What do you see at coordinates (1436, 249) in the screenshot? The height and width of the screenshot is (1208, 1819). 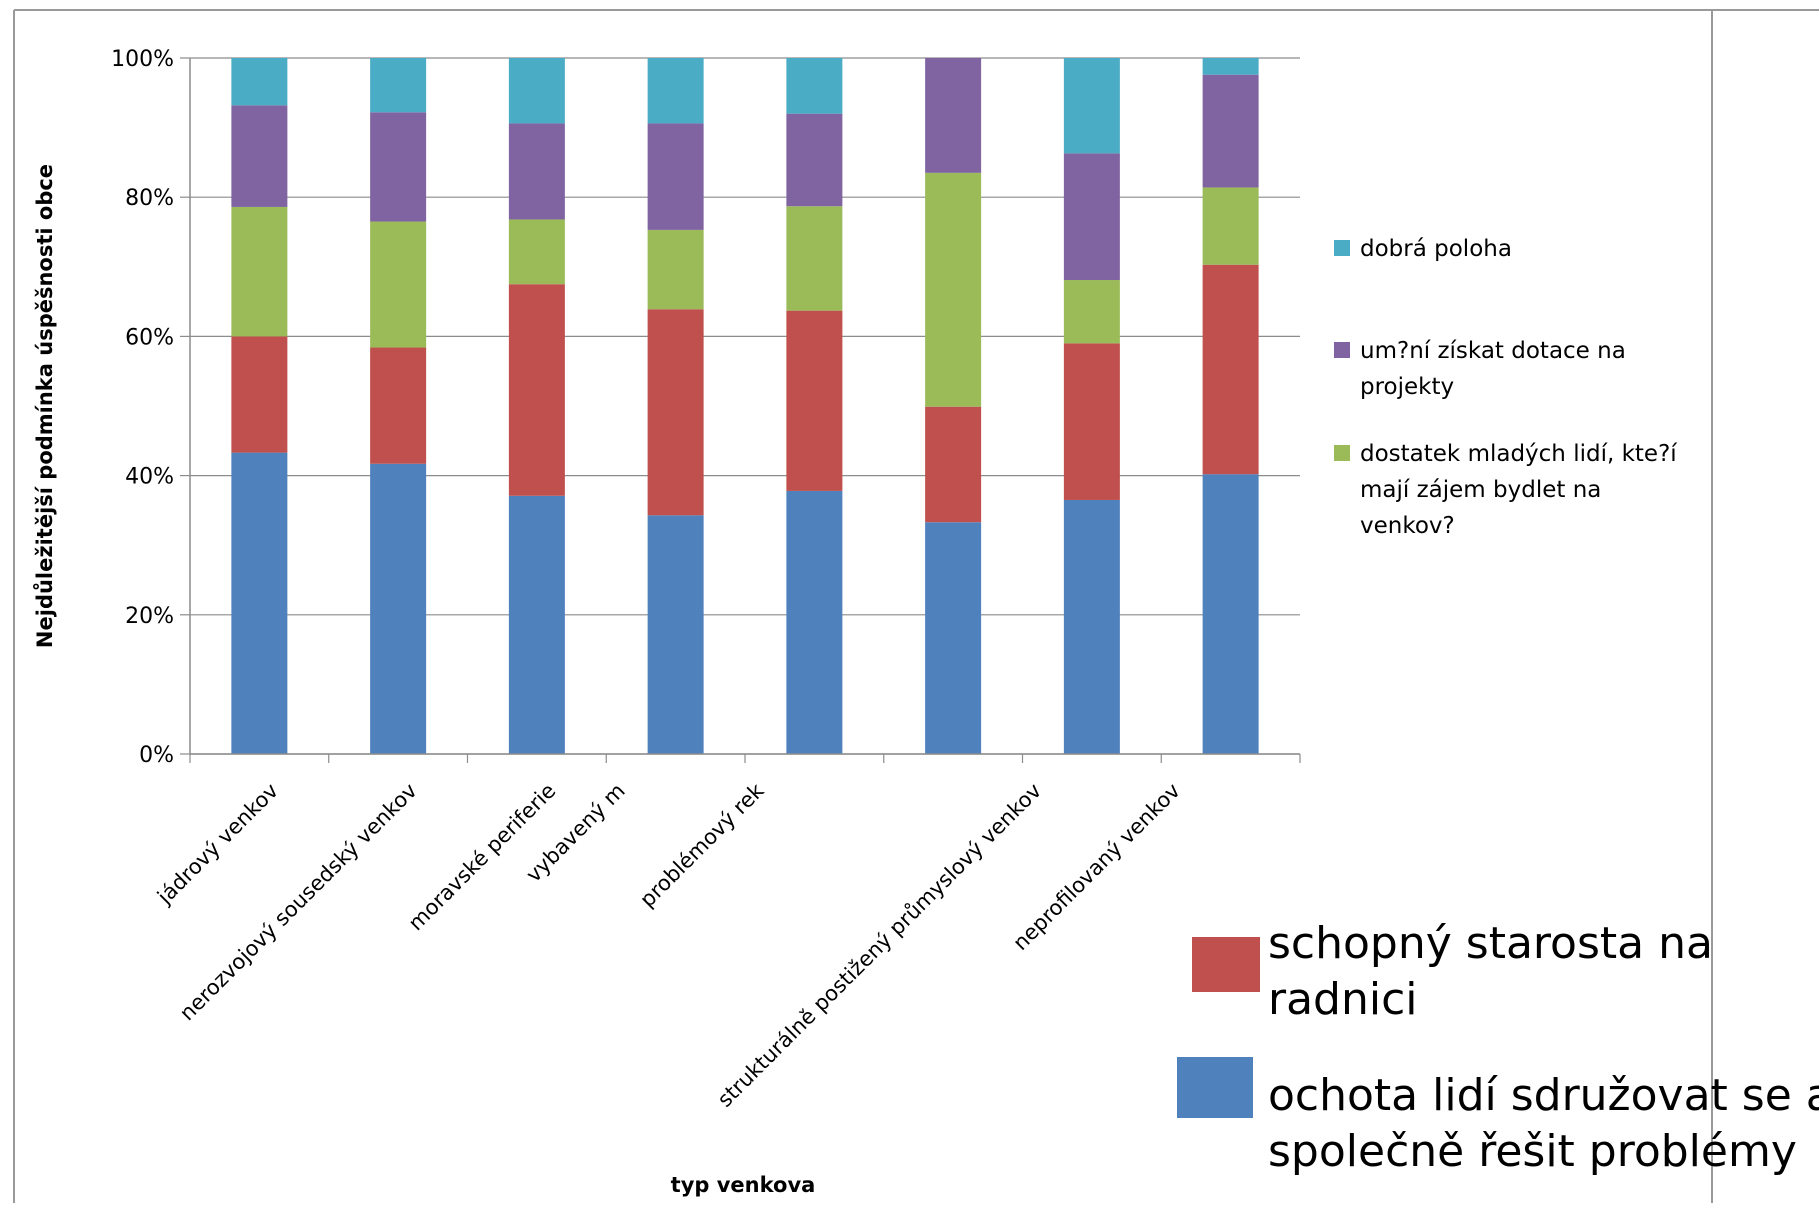 I see `legend-label: dobrá poloha` at bounding box center [1436, 249].